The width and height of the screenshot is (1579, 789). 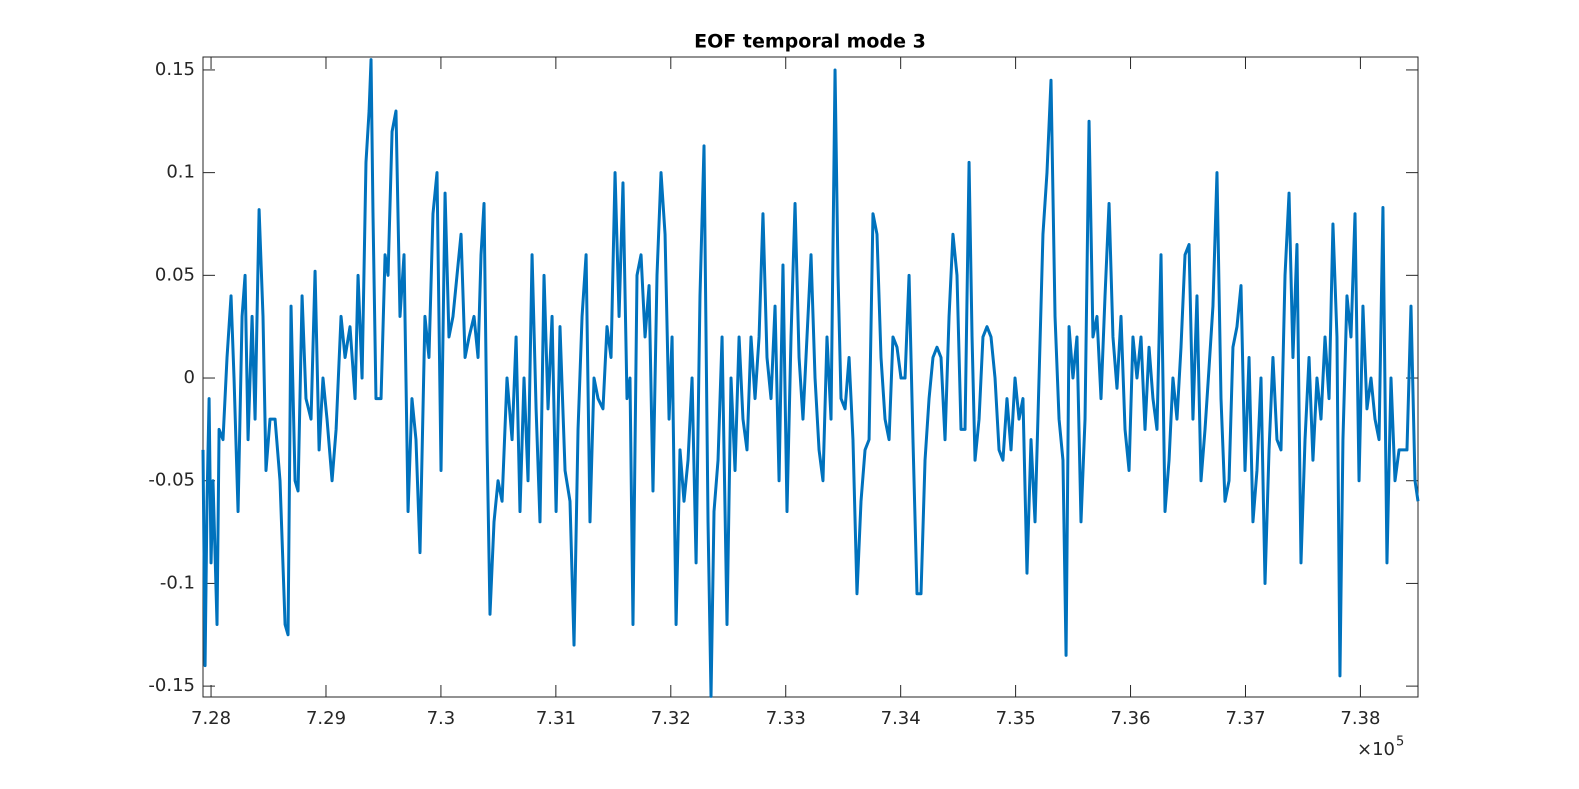 What do you see at coordinates (671, 718) in the screenshot?
I see `x-tick-label: 7.32` at bounding box center [671, 718].